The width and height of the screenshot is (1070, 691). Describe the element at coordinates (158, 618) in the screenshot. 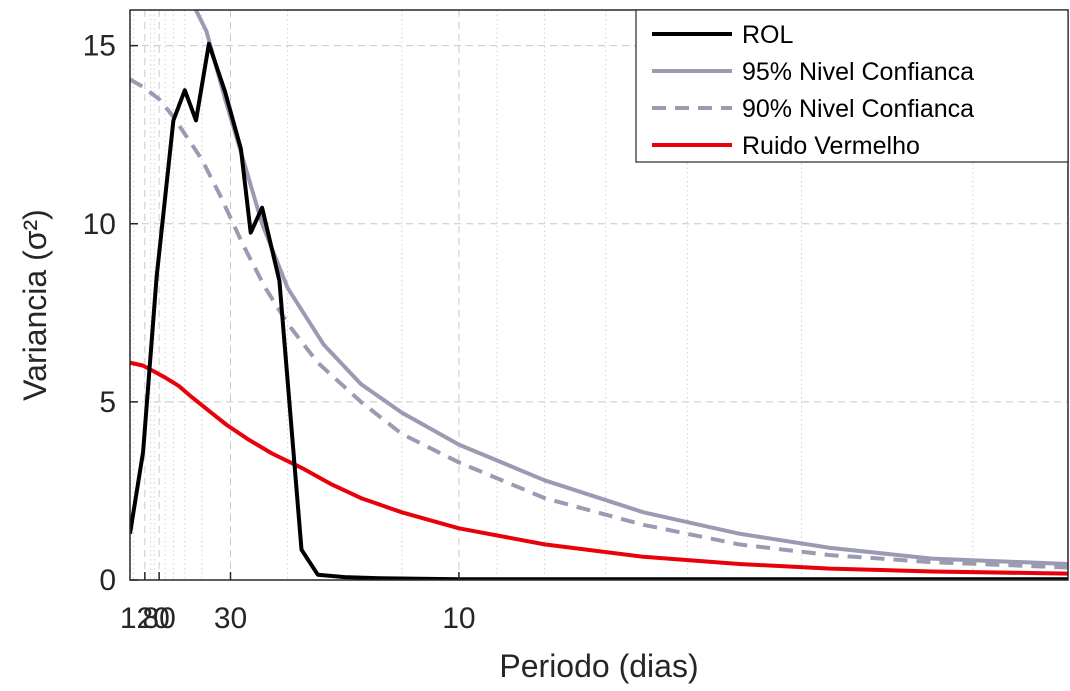

I see `x-tick-label: 80` at that location.